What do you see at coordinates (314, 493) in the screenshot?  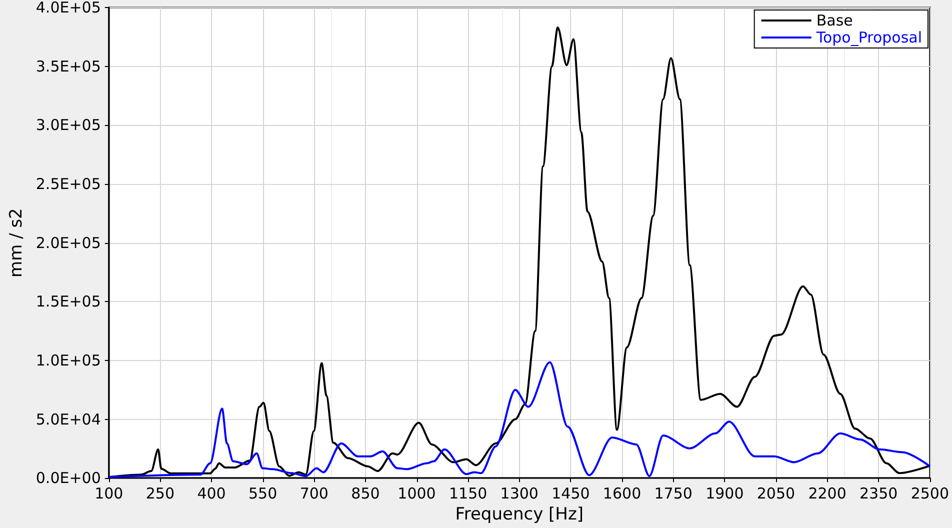 I see `x-tick-label: 700` at bounding box center [314, 493].